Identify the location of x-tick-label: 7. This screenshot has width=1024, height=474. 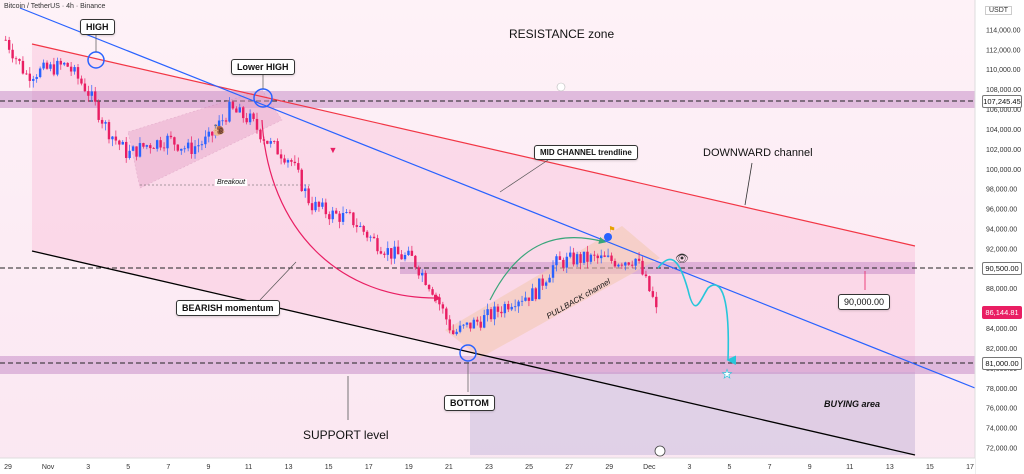
(770, 467).